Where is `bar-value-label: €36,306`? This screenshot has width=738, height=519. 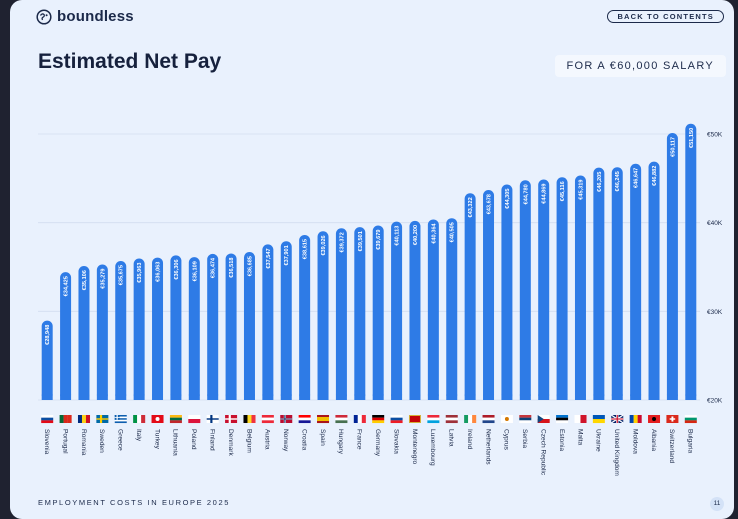 bar-value-label: €36,306 is located at coordinates (177, 269).